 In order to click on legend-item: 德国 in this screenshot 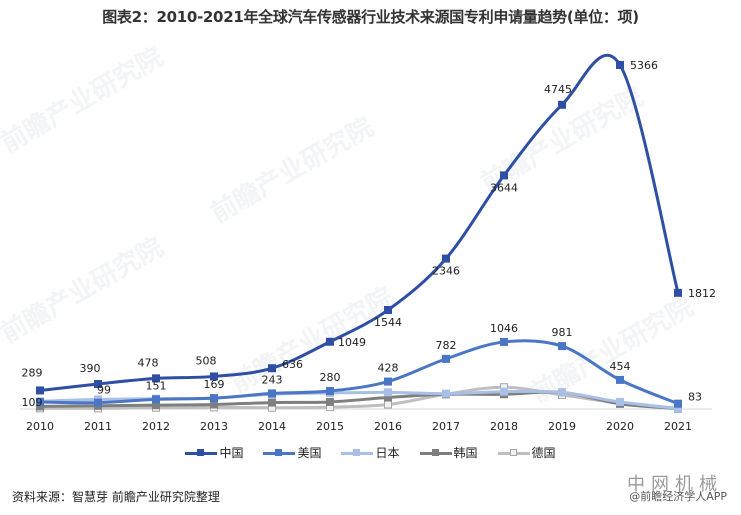, I will do `click(526, 452)`.